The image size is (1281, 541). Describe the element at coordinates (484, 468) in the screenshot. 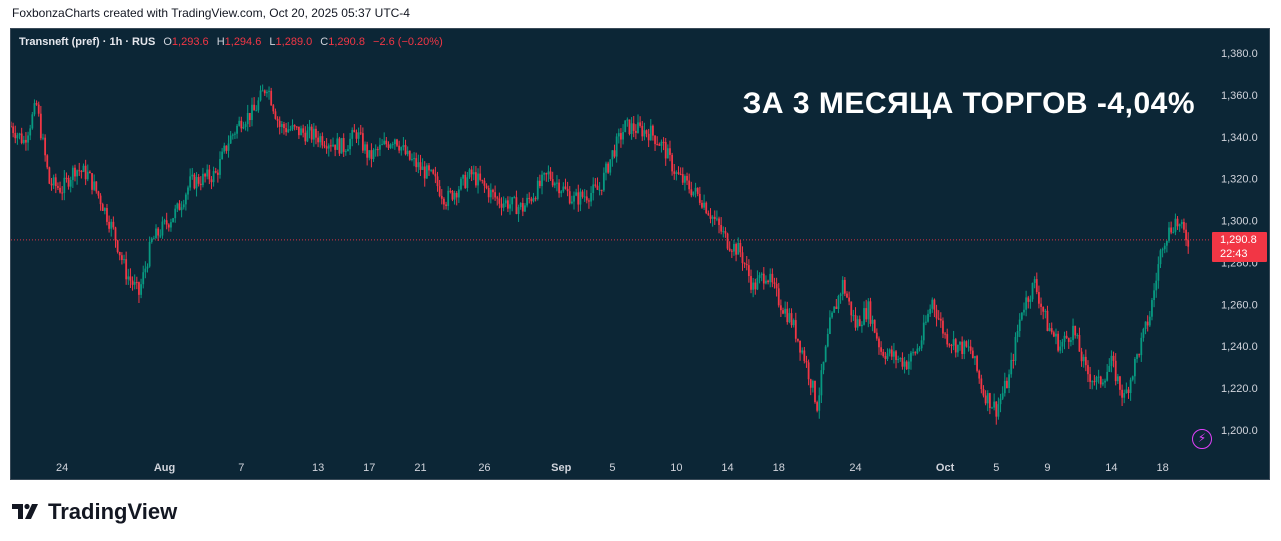

I see `x-tick-label: 26` at that location.